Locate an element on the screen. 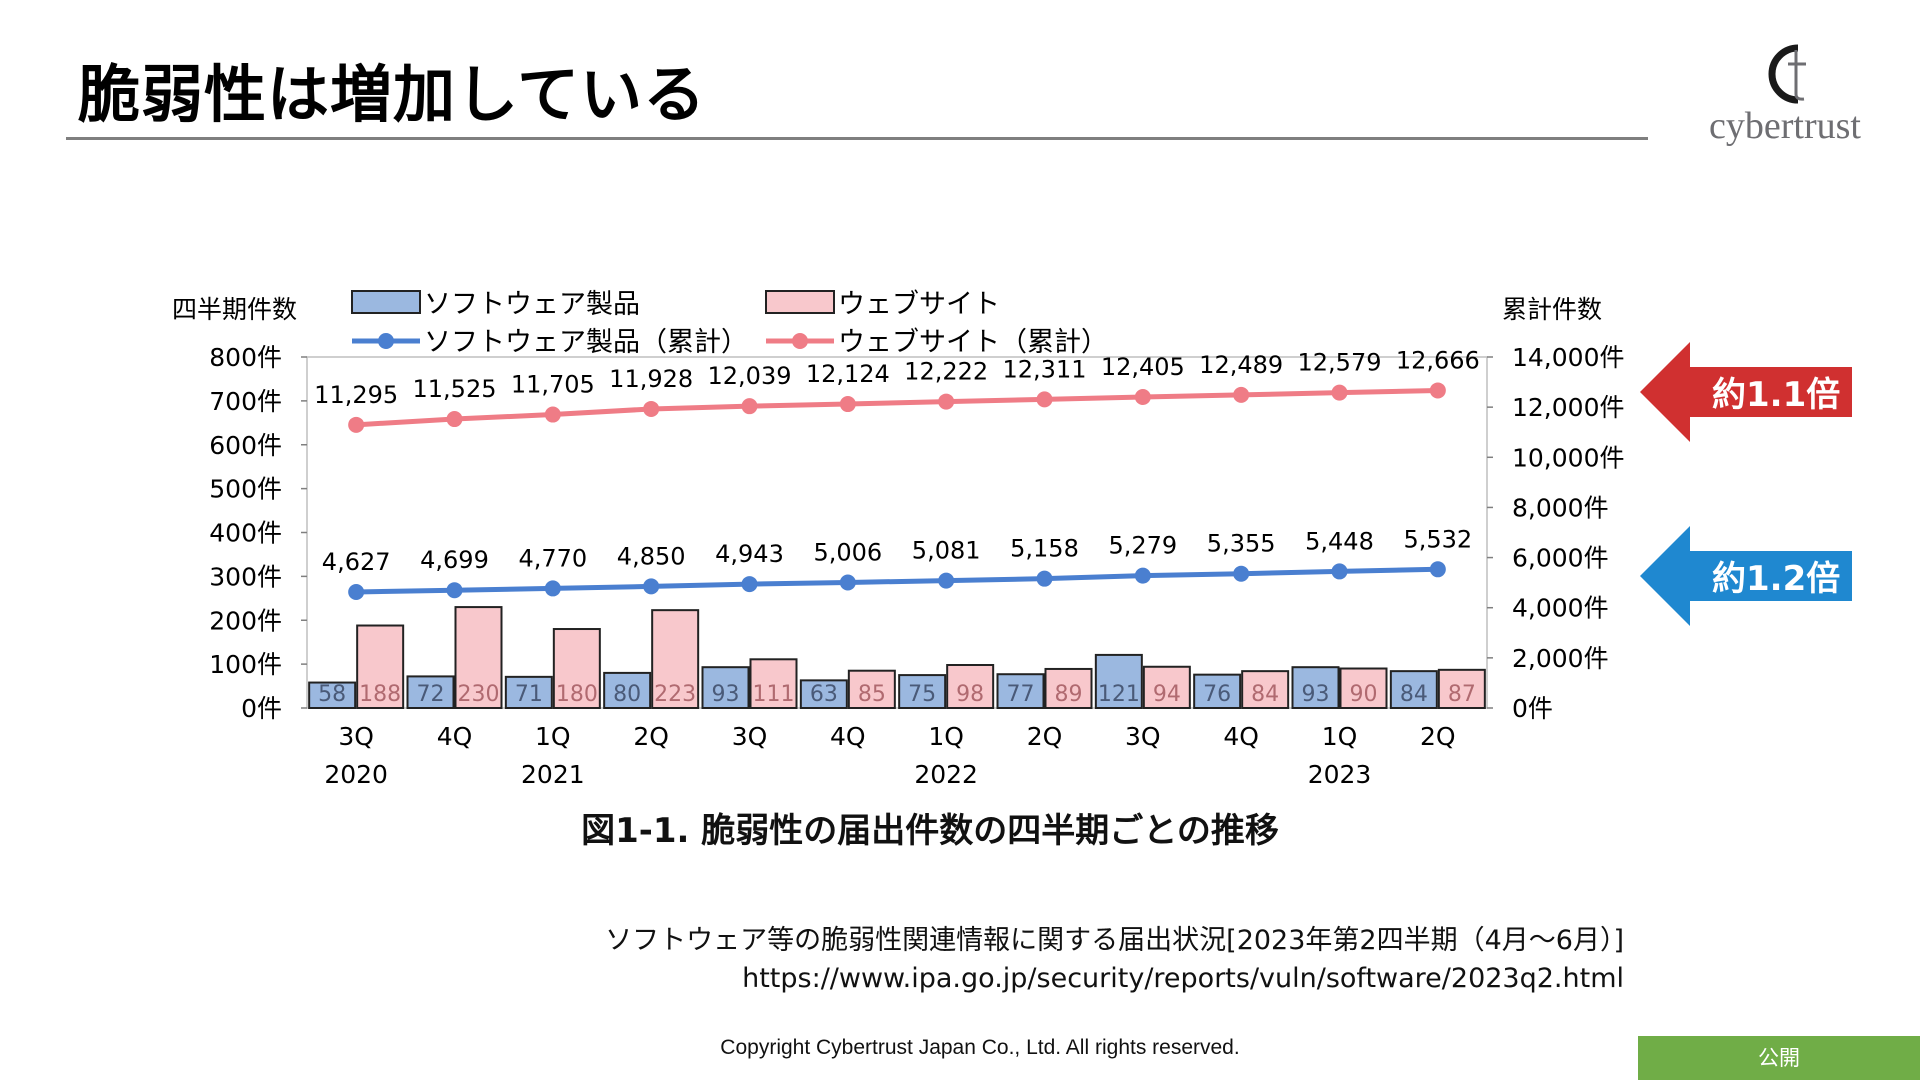 This screenshot has height=1080, width=1920. bar-software-label: 76 is located at coordinates (1217, 694).